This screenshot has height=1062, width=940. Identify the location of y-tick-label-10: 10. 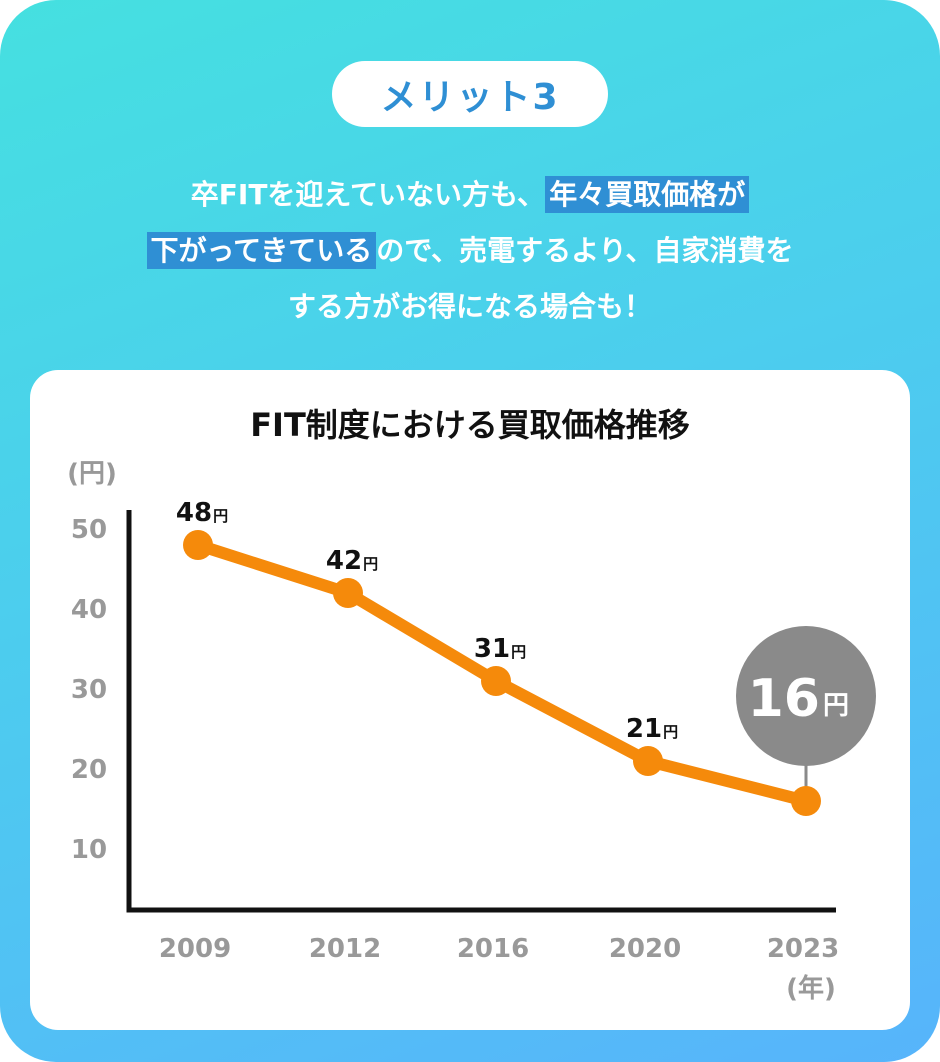
(89, 850).